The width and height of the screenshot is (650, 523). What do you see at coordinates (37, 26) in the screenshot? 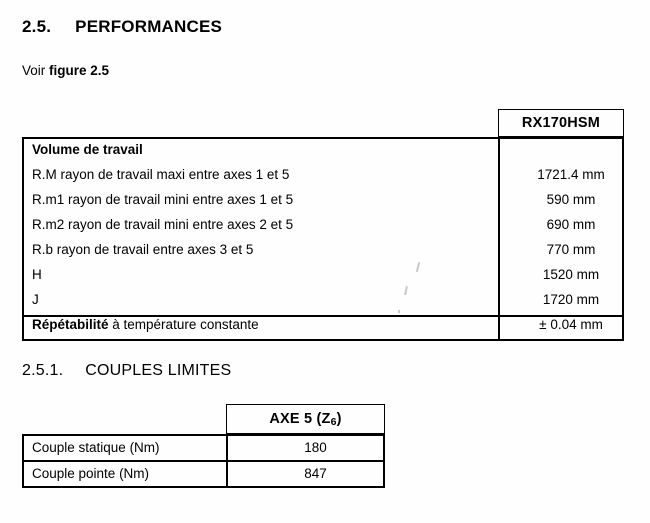
I see `section-number: 2.5.` at bounding box center [37, 26].